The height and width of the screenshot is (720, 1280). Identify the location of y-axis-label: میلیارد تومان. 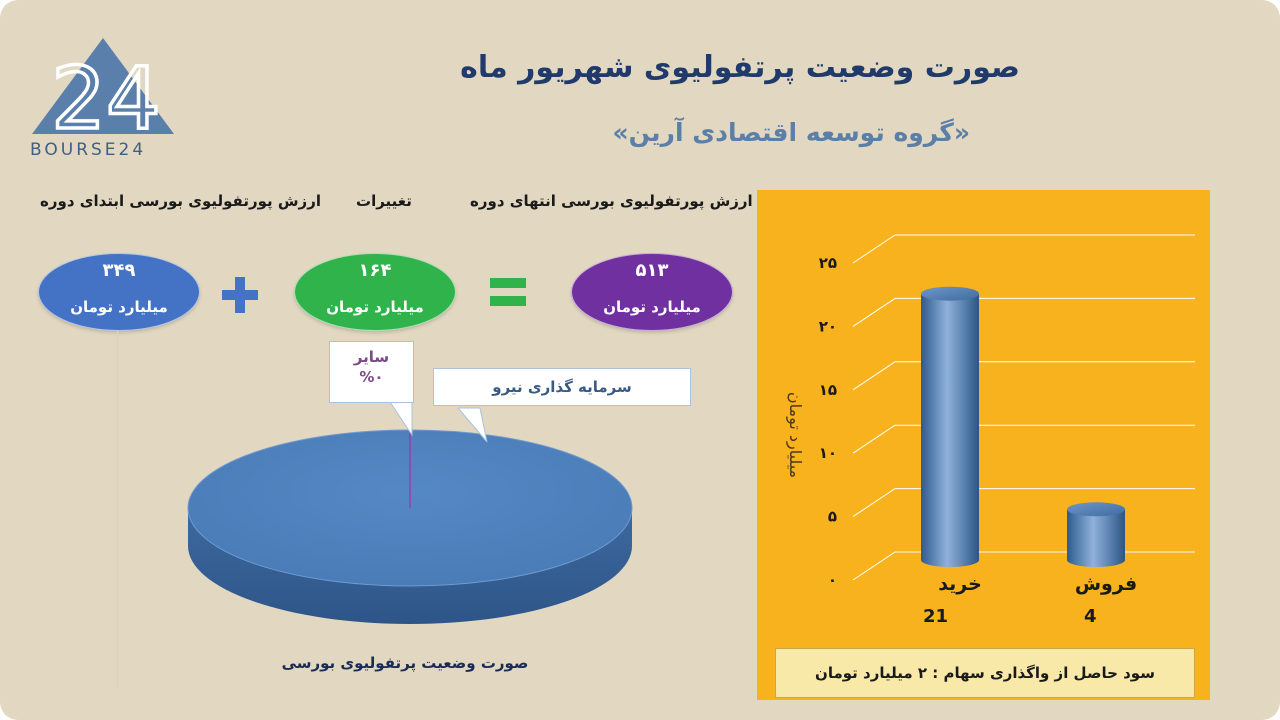
(795, 435).